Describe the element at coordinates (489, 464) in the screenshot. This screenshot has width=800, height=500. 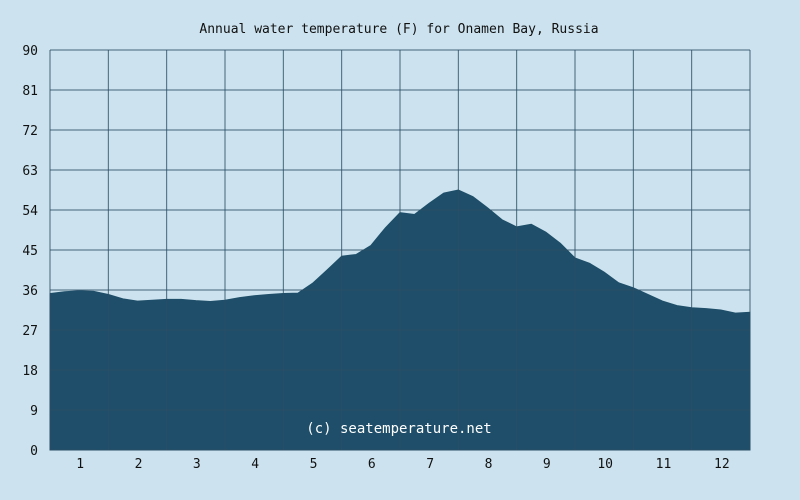
I see `x-tick-label-8: 8` at that location.